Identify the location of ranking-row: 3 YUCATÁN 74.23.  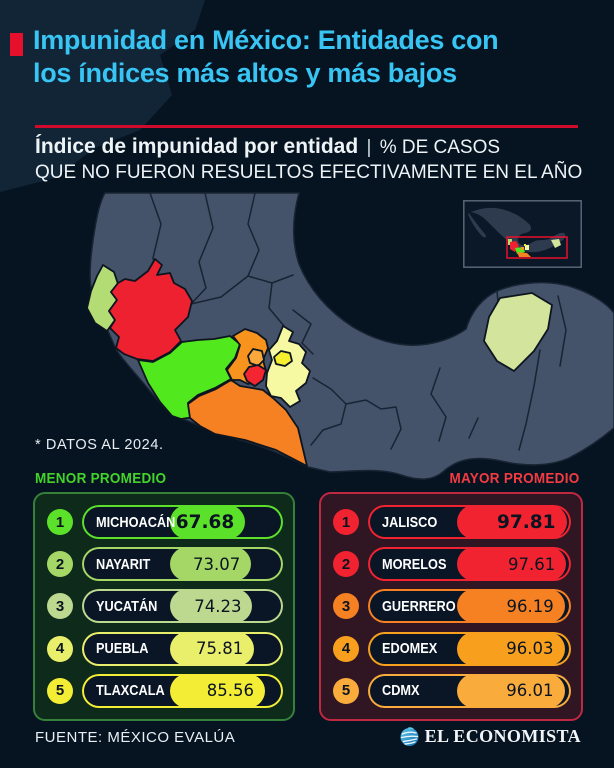
(165, 606).